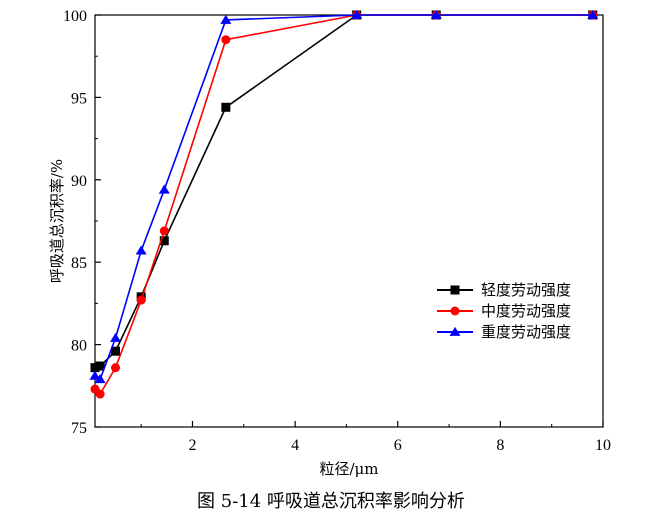 This screenshot has height=518, width=662. What do you see at coordinates (348, 469) in the screenshot?
I see `x-axis-label: 粒径/μm` at bounding box center [348, 469].